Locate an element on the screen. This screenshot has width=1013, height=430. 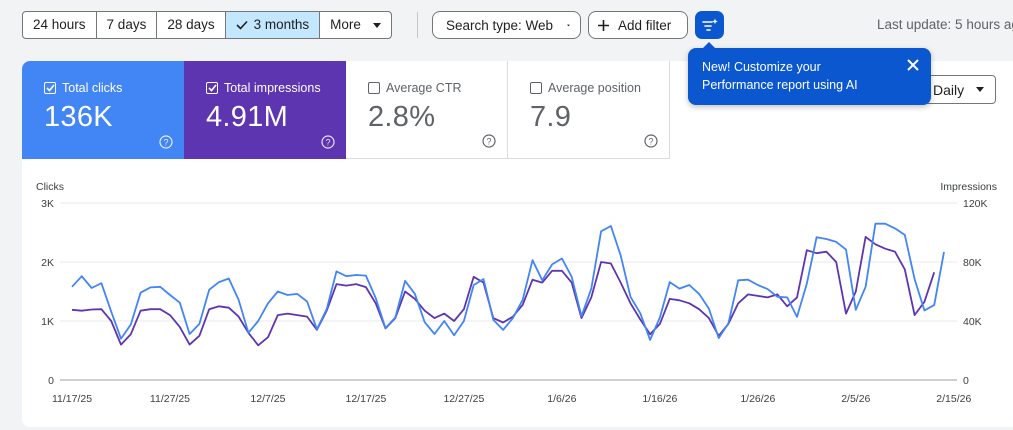
x-tick-label: 1/6/26 is located at coordinates (561, 399).